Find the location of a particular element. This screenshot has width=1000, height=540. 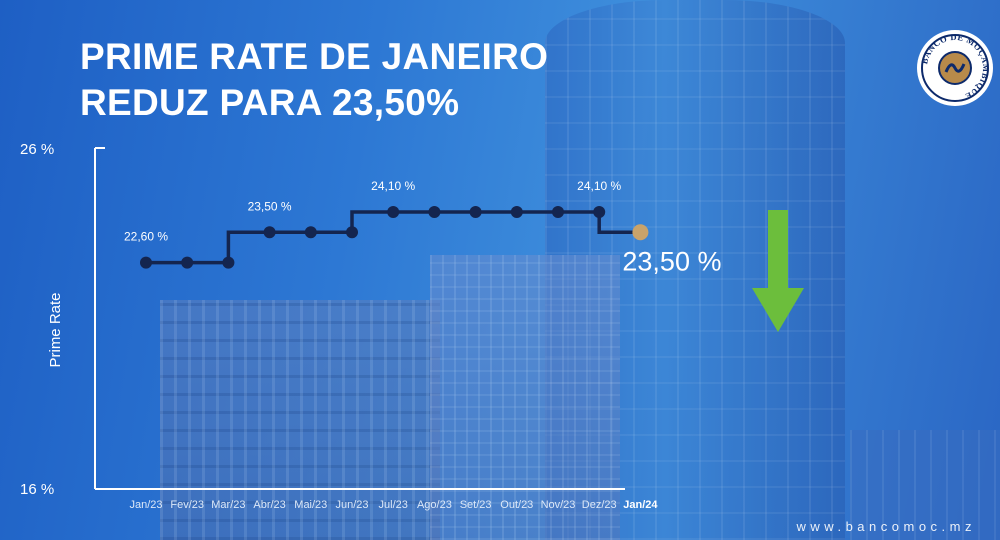

x-tick-label: Out/23 is located at coordinates (516, 505).